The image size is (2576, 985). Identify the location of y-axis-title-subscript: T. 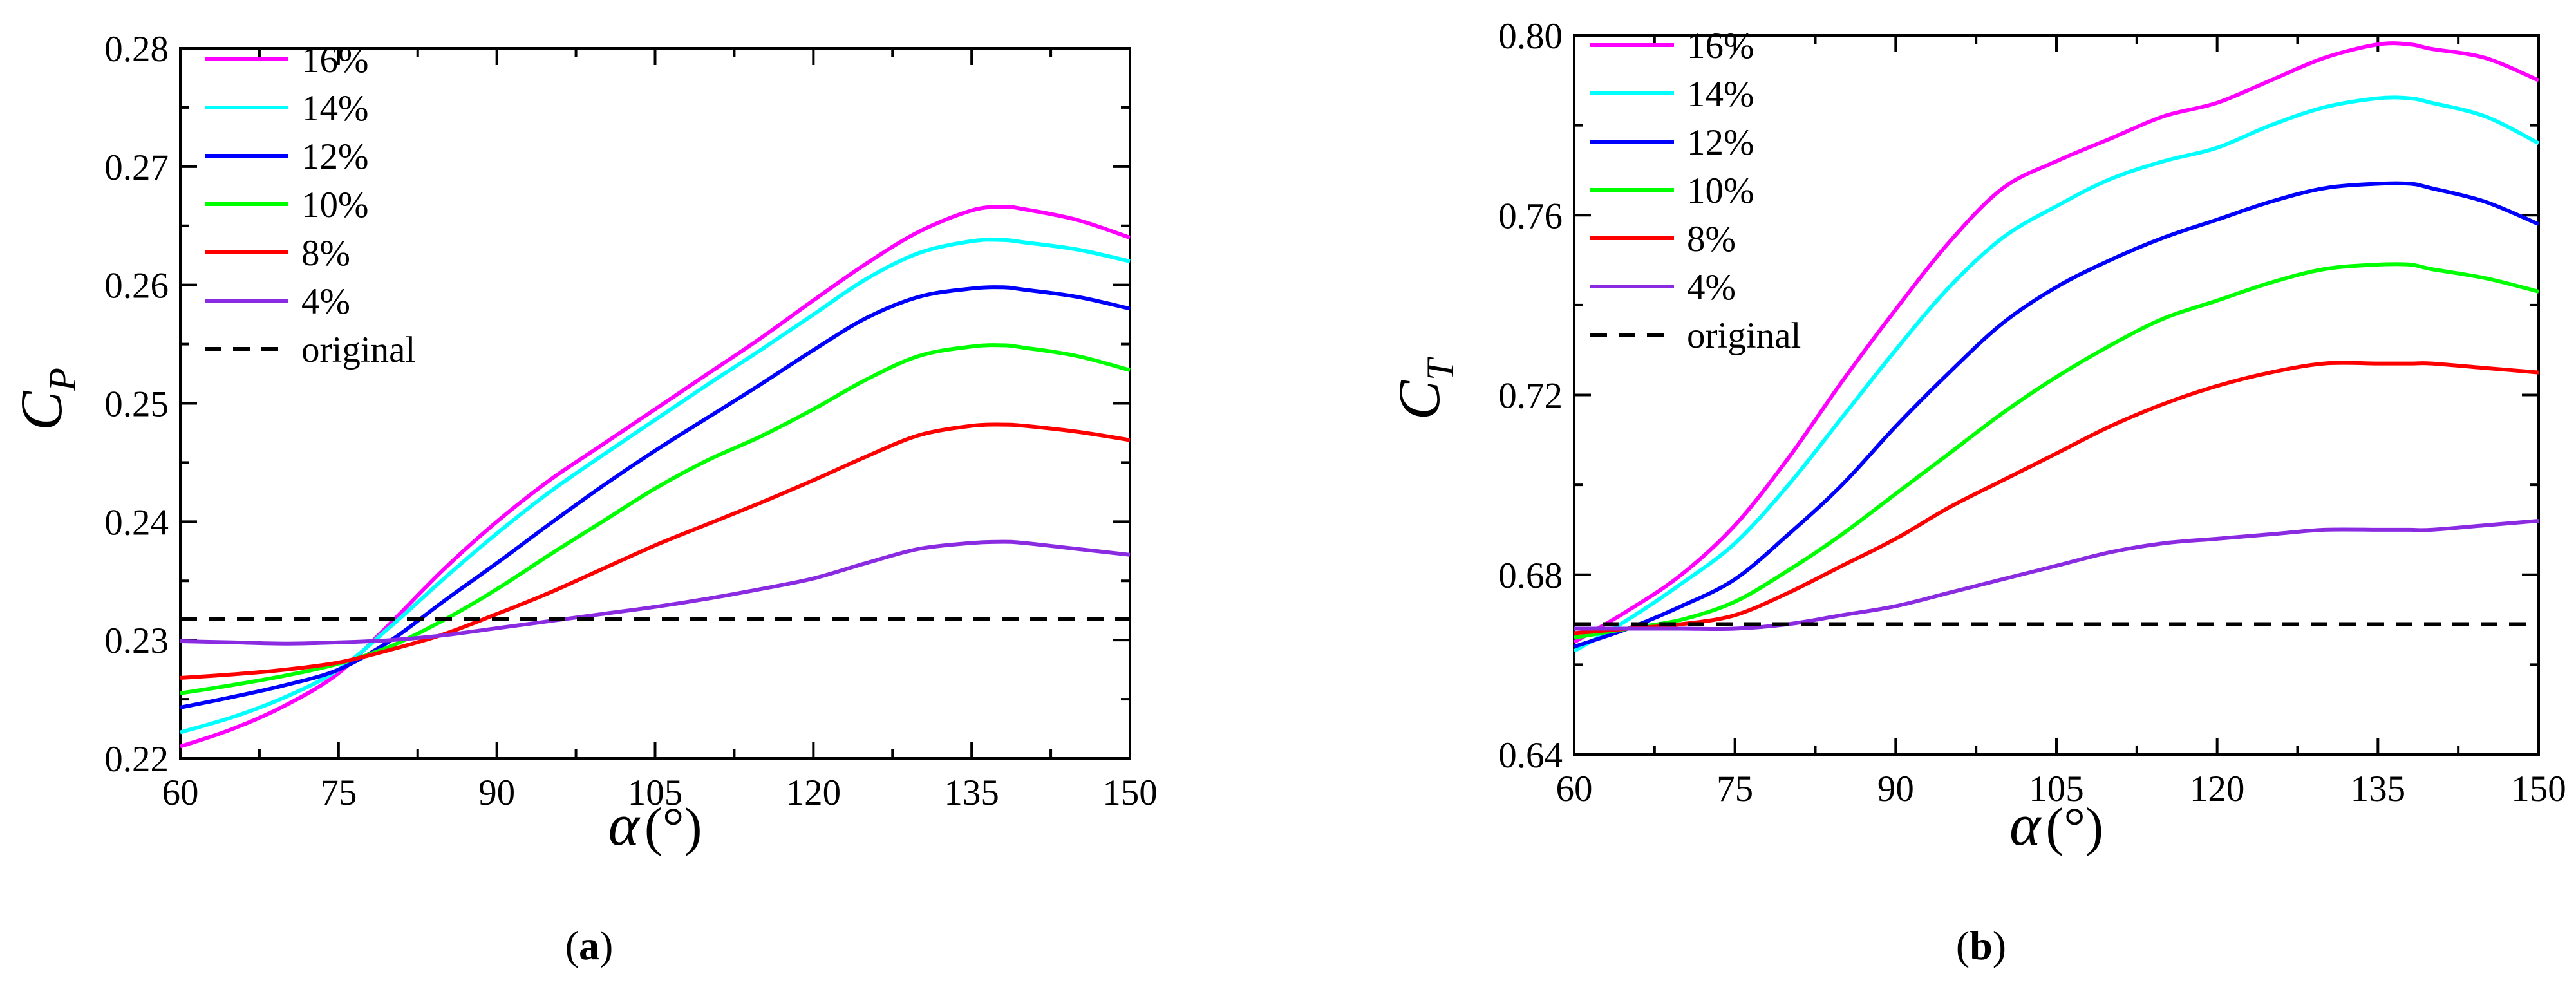
(1440, 369).